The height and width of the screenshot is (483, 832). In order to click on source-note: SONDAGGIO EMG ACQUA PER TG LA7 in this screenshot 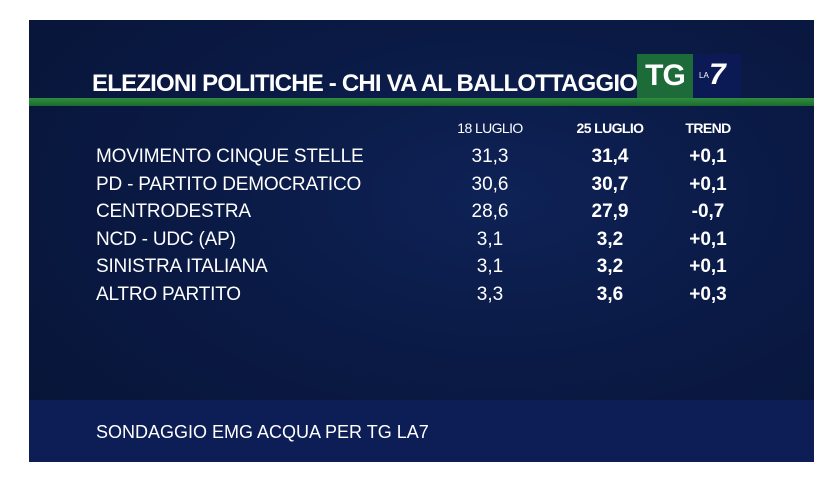, I will do `click(262, 432)`.